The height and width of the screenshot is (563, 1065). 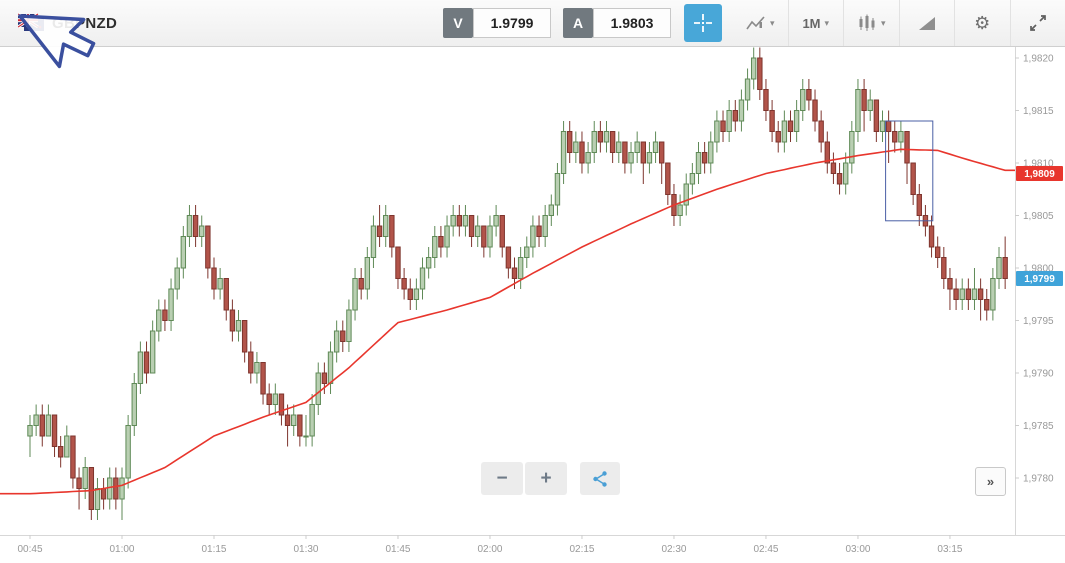 What do you see at coordinates (67, 23) in the screenshot?
I see `symbol-group: GBPNZD` at bounding box center [67, 23].